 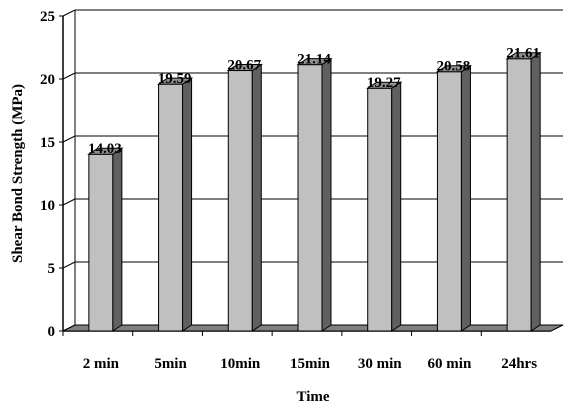 I want to click on x-tick-label: 2 min, so click(x=101, y=364).